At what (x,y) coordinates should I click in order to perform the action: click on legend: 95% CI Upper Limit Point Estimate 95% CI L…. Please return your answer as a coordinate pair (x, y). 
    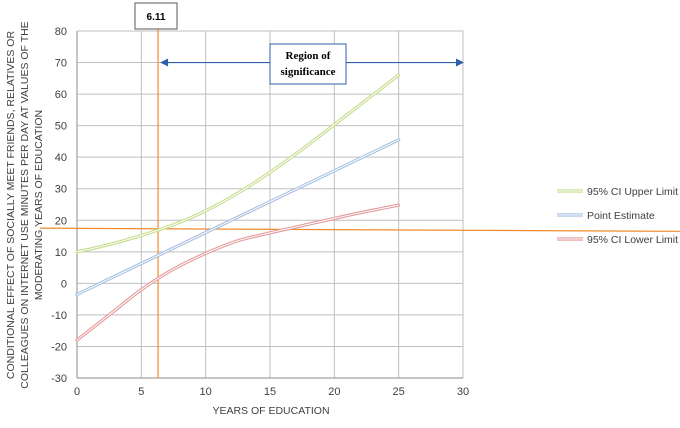
    Looking at the image, I should click on (617, 216).